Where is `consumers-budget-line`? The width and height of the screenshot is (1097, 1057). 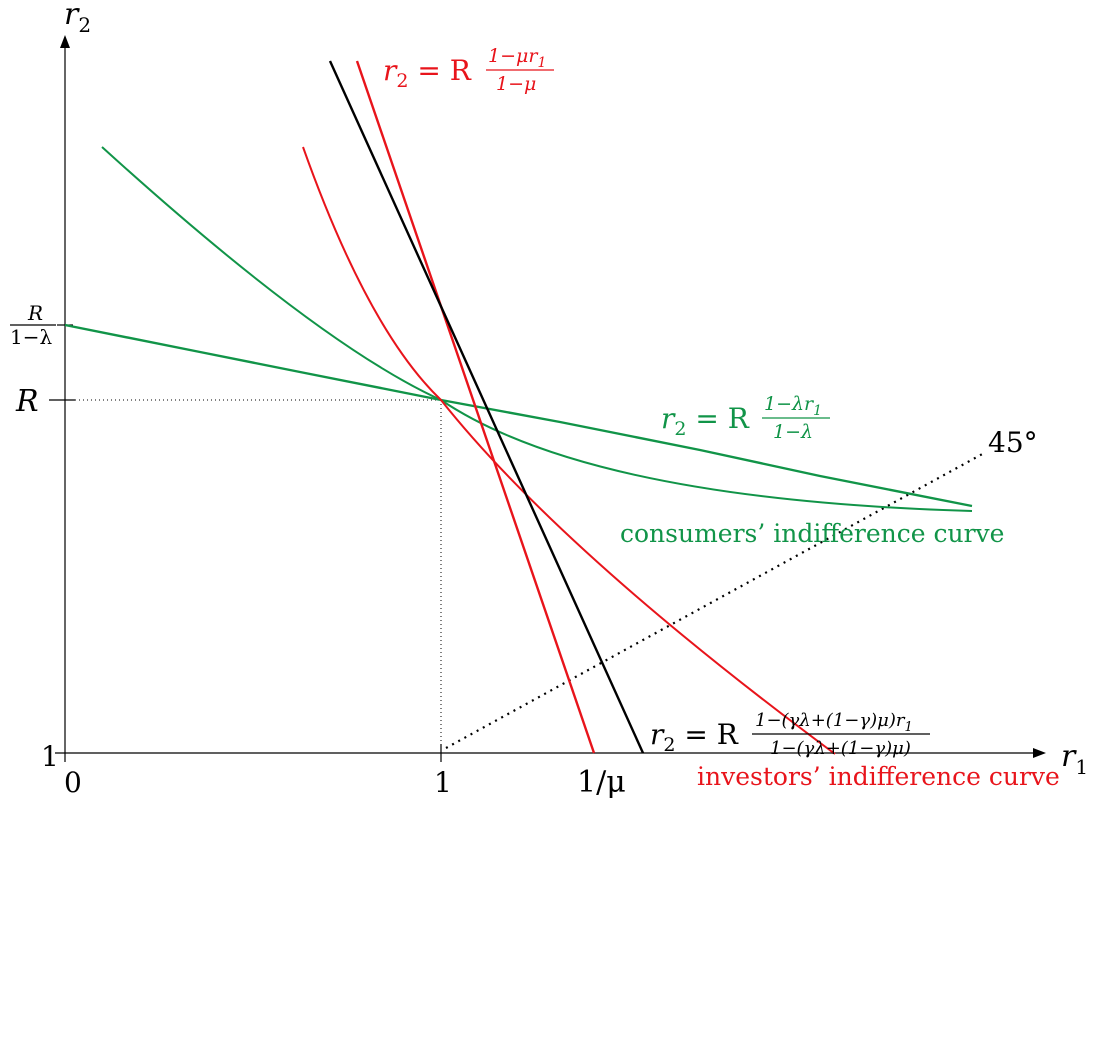
consumers-budget-line is located at coordinates (518, 415).